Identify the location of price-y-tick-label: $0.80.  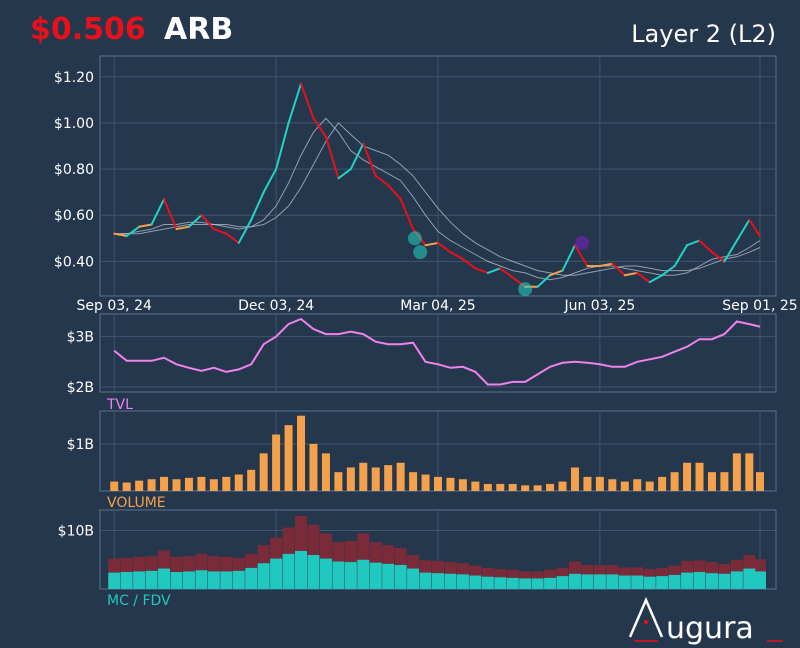
(74, 170).